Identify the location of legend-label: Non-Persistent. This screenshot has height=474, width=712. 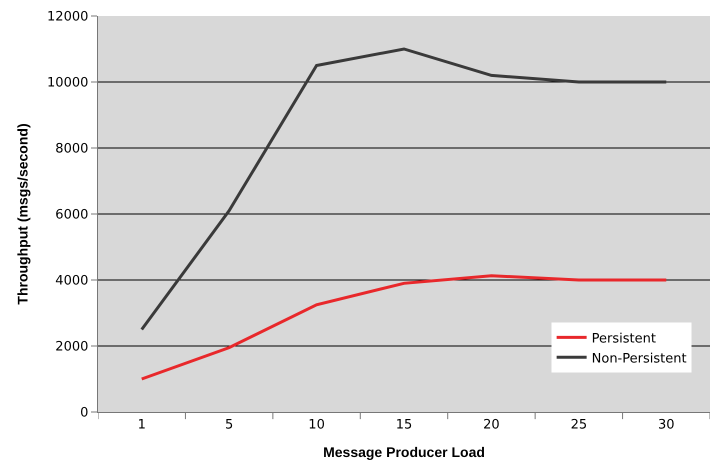
(639, 358).